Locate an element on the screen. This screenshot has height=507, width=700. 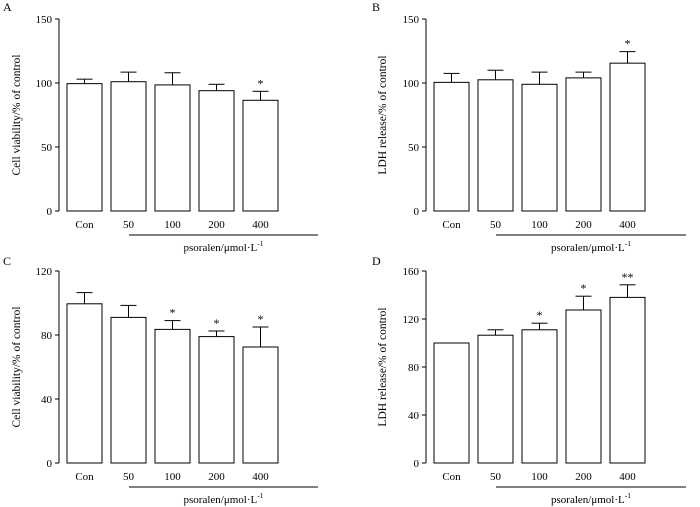
panel-label: B is located at coordinates (376, 7).